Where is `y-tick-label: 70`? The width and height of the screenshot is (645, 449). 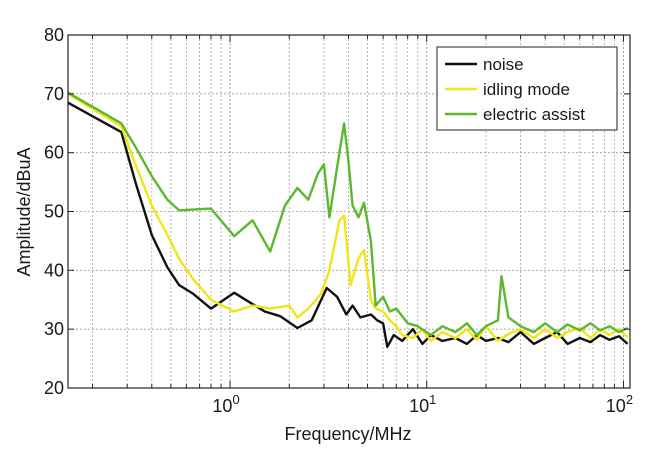
y-tick-label: 70 is located at coordinates (54, 94).